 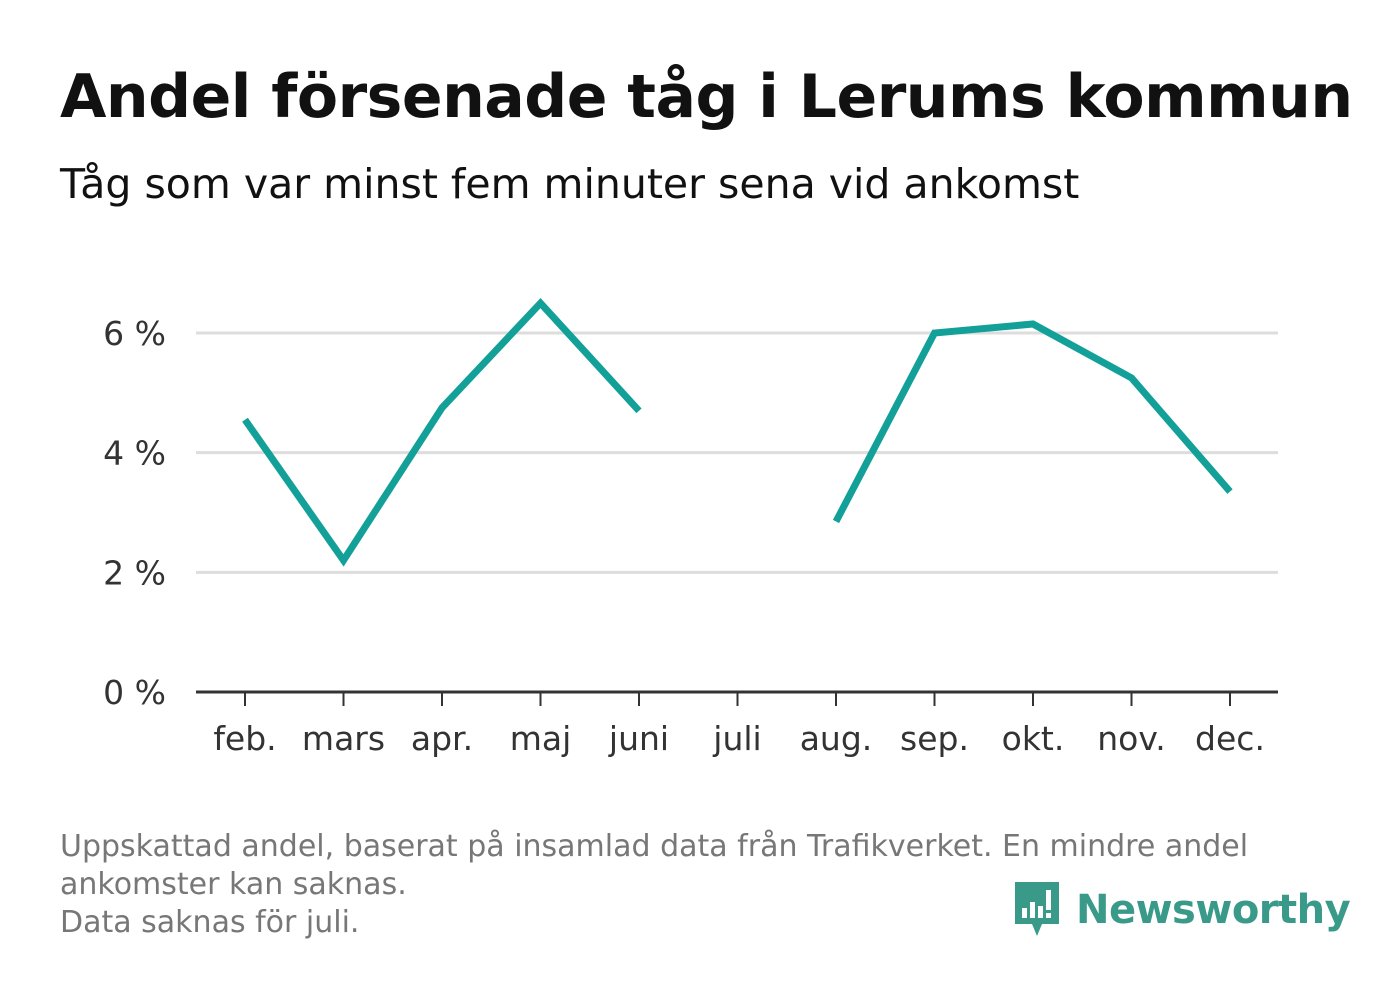 I want to click on newsworthy-brand: Newsworthy, so click(x=1181, y=910).